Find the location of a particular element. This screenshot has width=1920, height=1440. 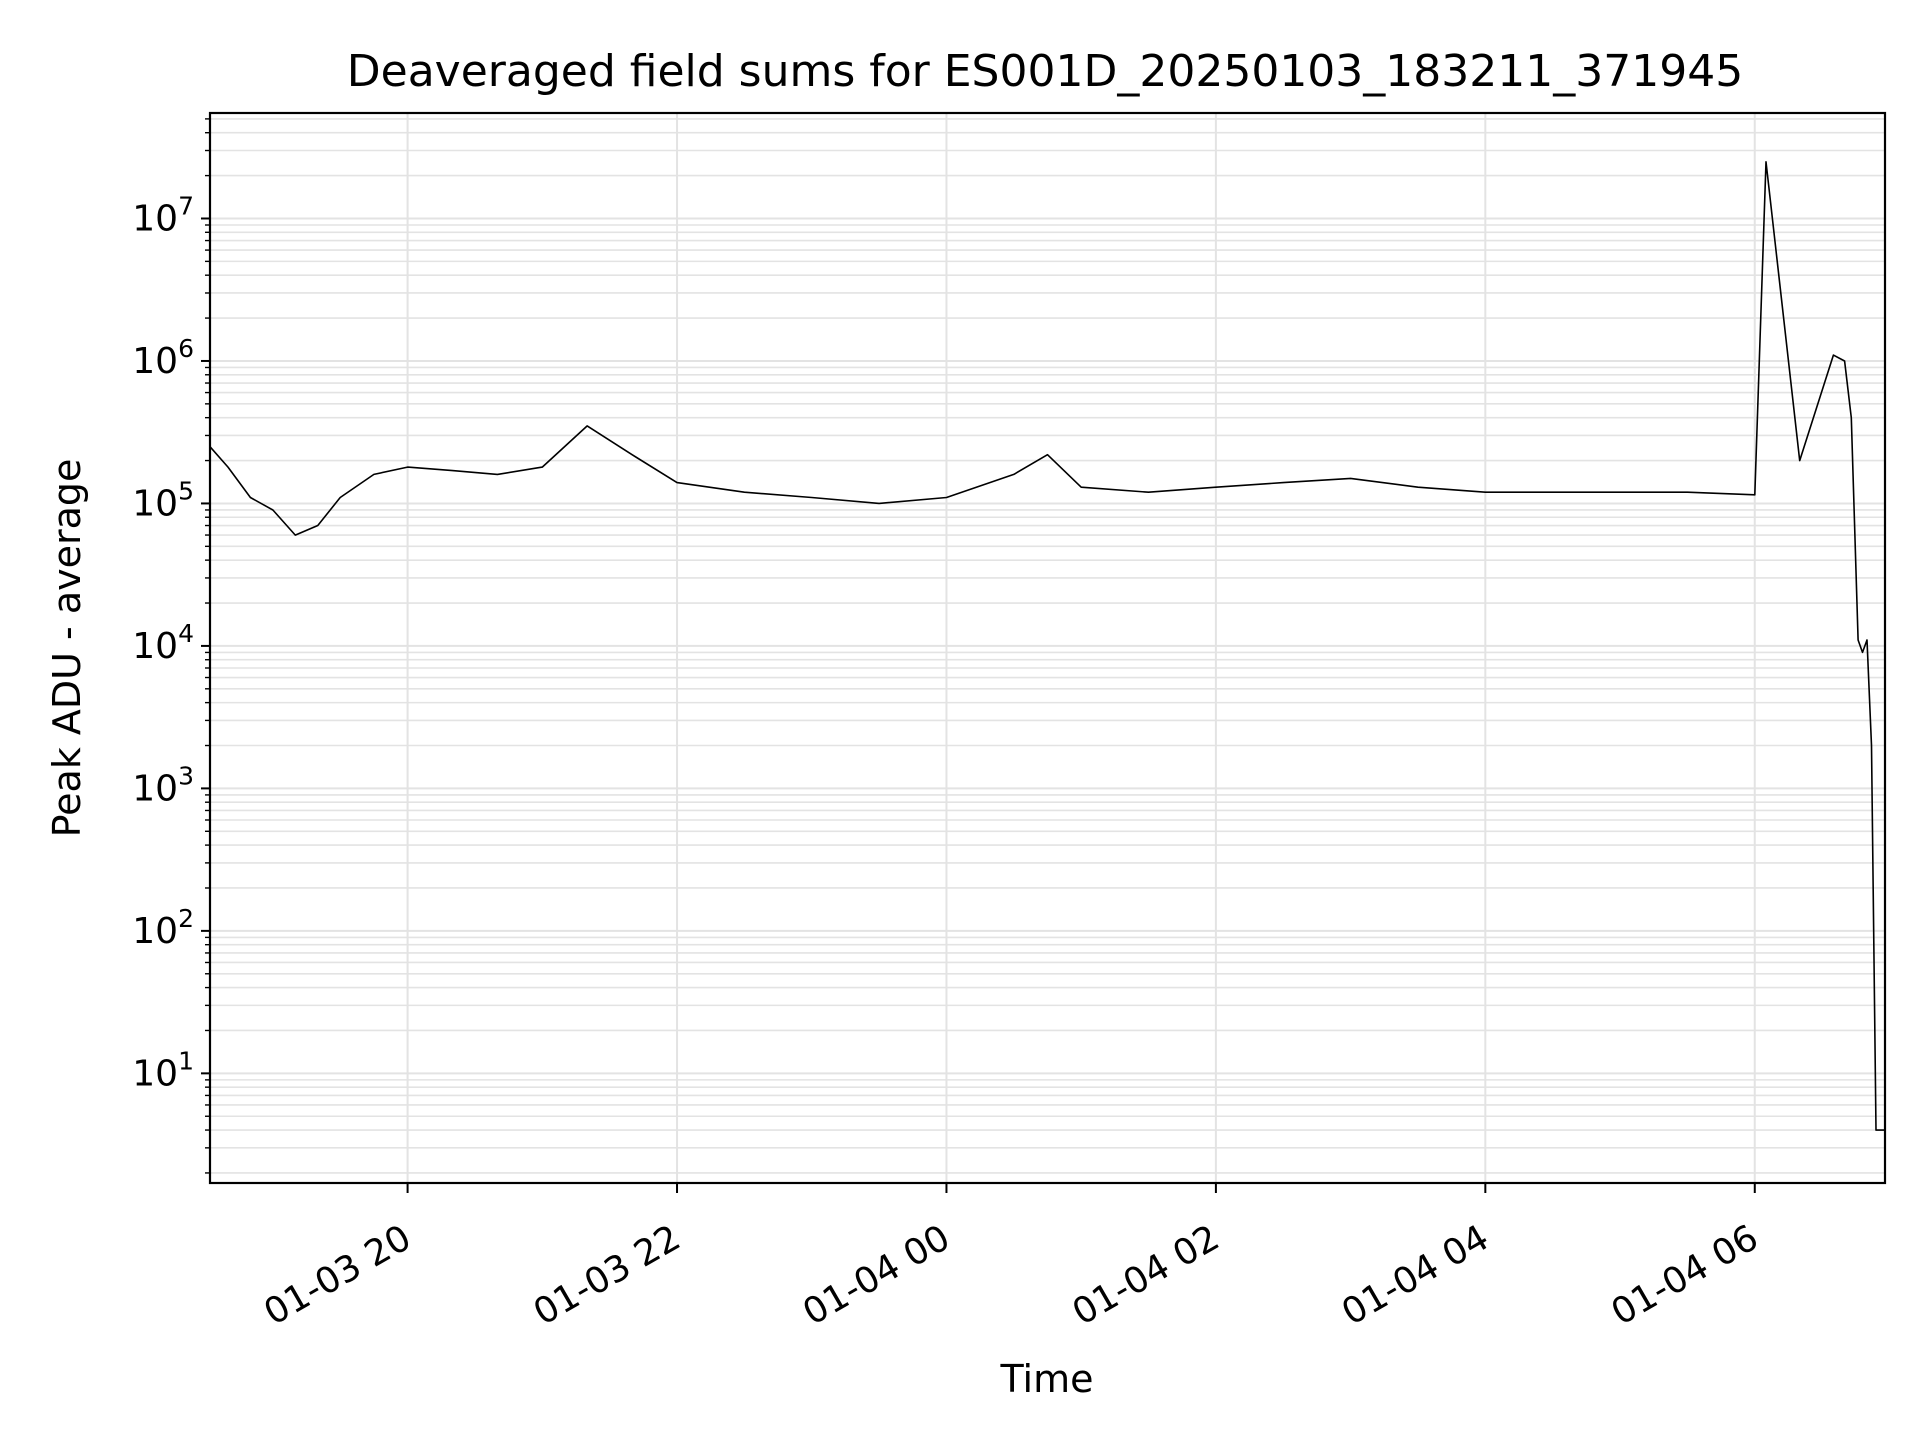

y-tick-label: 10⁵ is located at coordinates (163, 500).